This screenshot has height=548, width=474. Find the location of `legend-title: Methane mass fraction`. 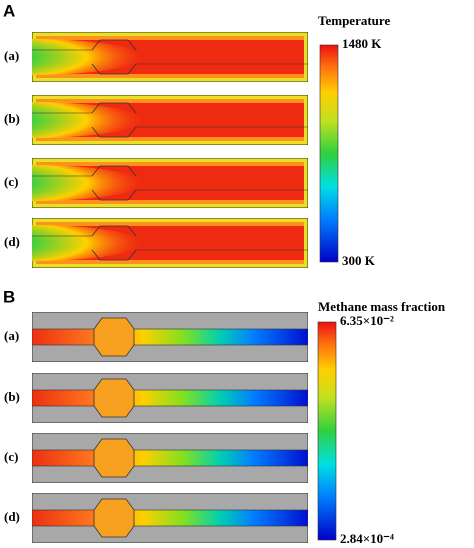

legend-title: Methane mass fraction is located at coordinates (382, 306).